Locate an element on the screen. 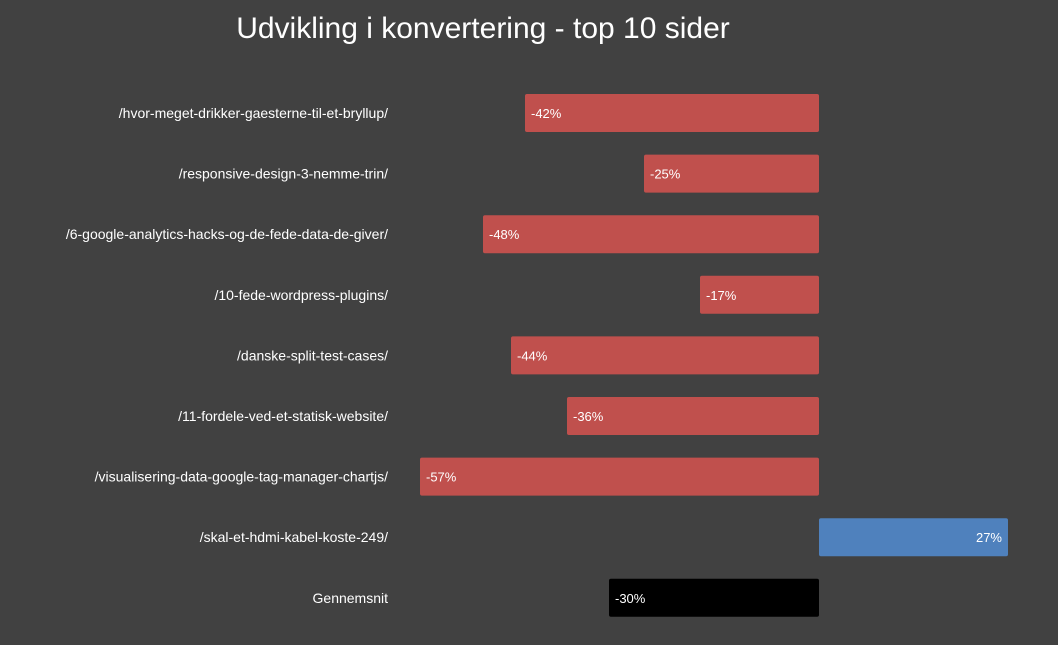 This screenshot has width=1058, height=645. data-label: -25% is located at coordinates (665, 174).